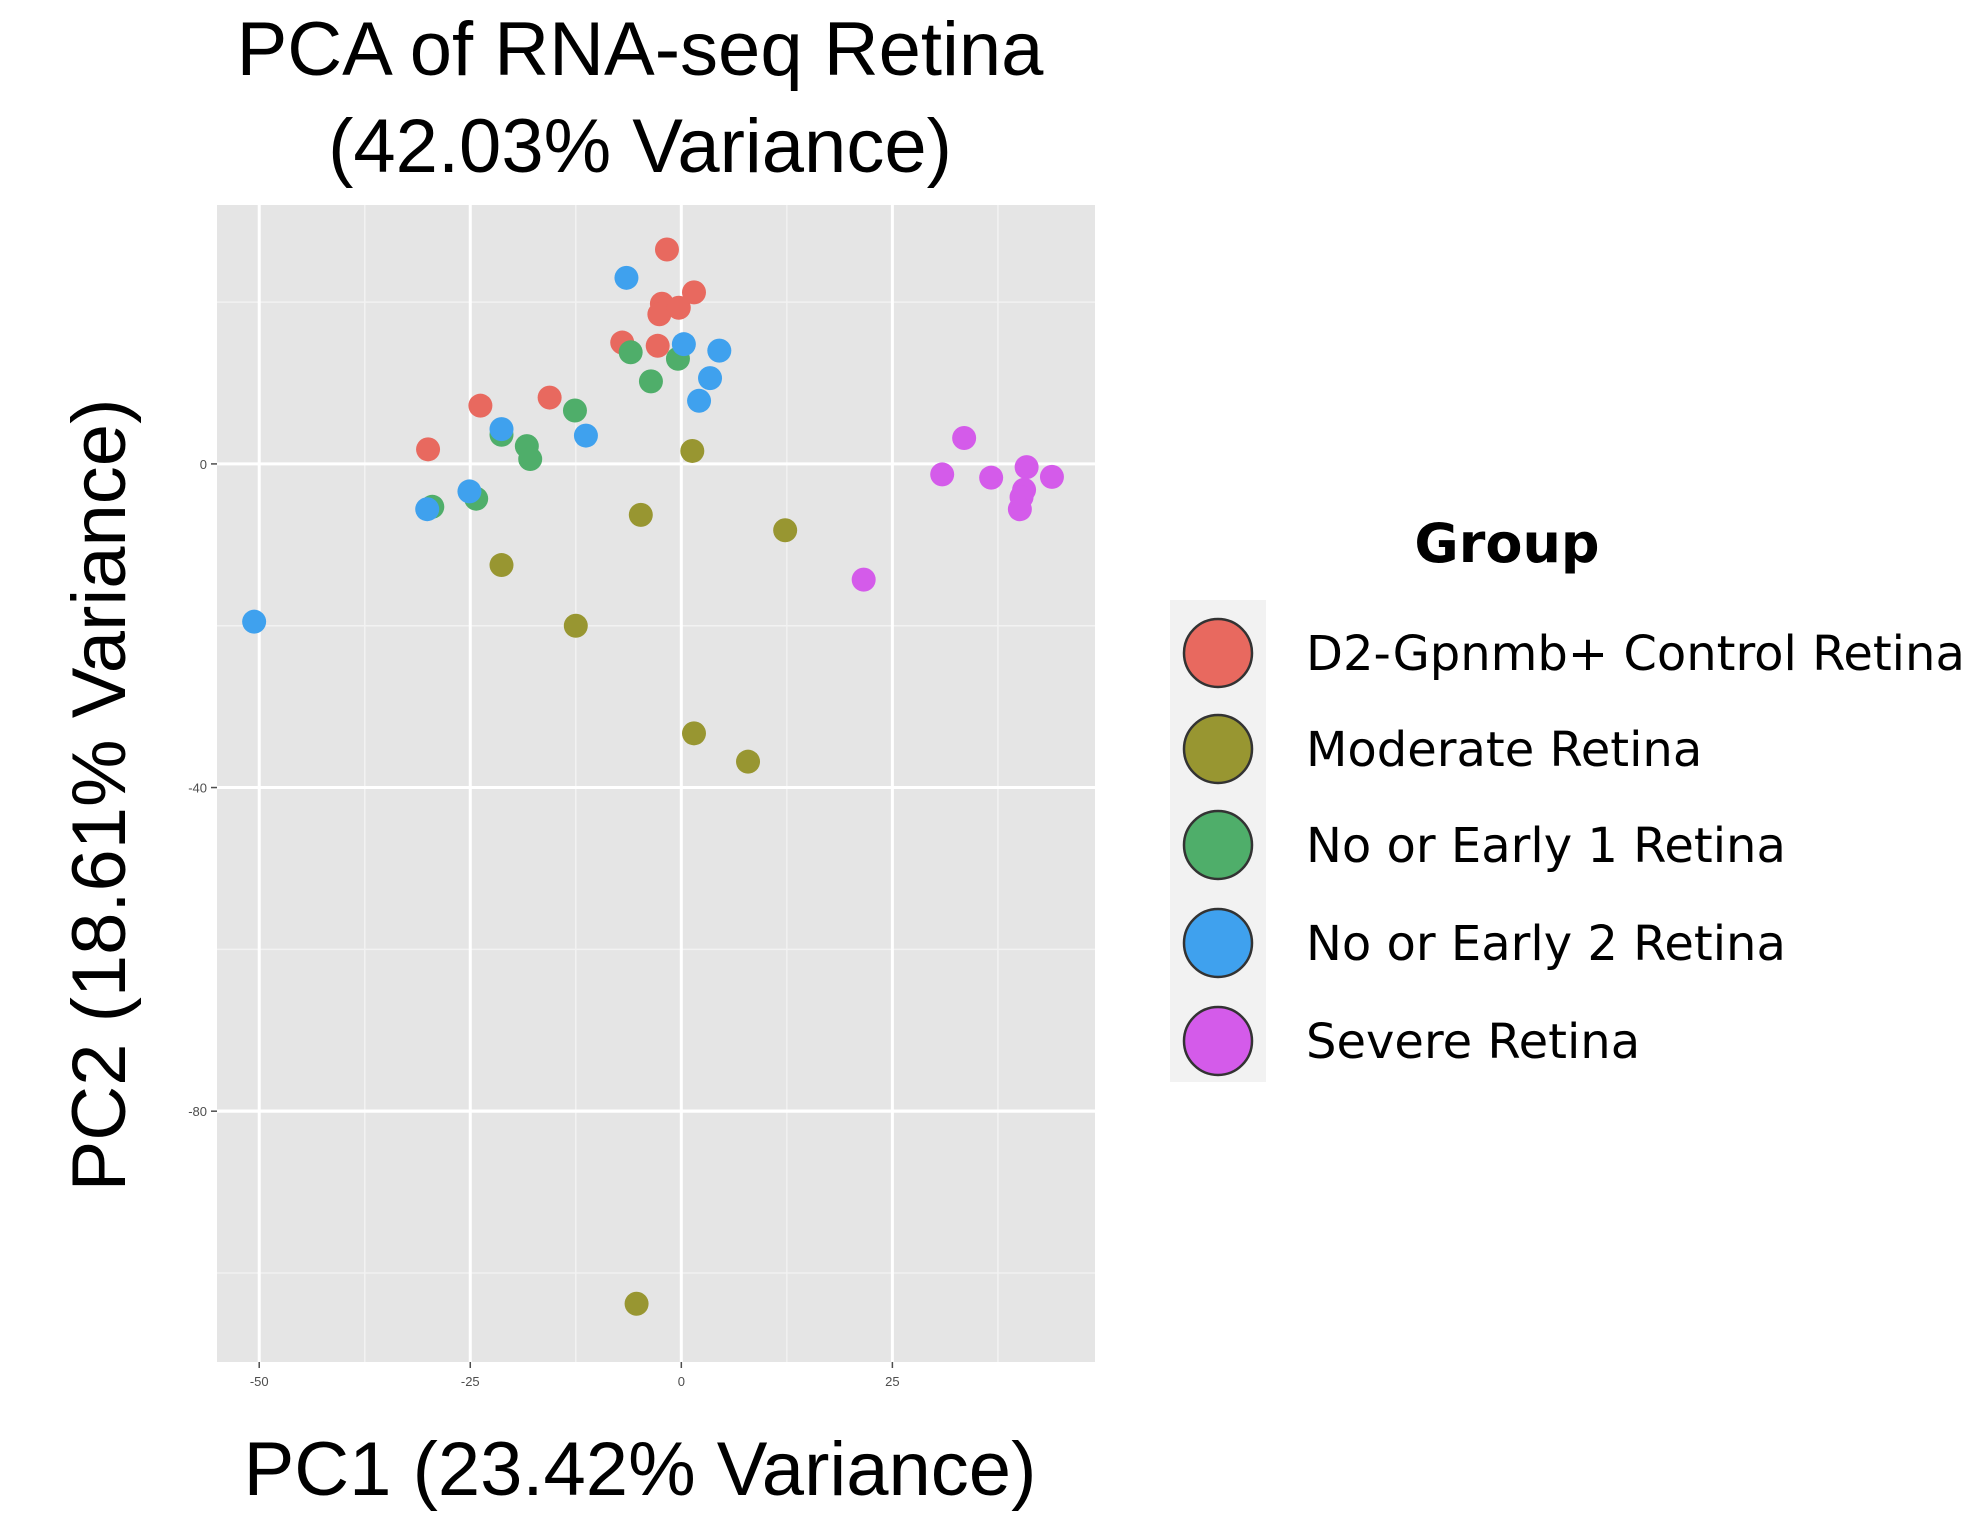 This screenshot has width=1974, height=1538. I want to click on x-tick-label: -25, so click(470, 1381).